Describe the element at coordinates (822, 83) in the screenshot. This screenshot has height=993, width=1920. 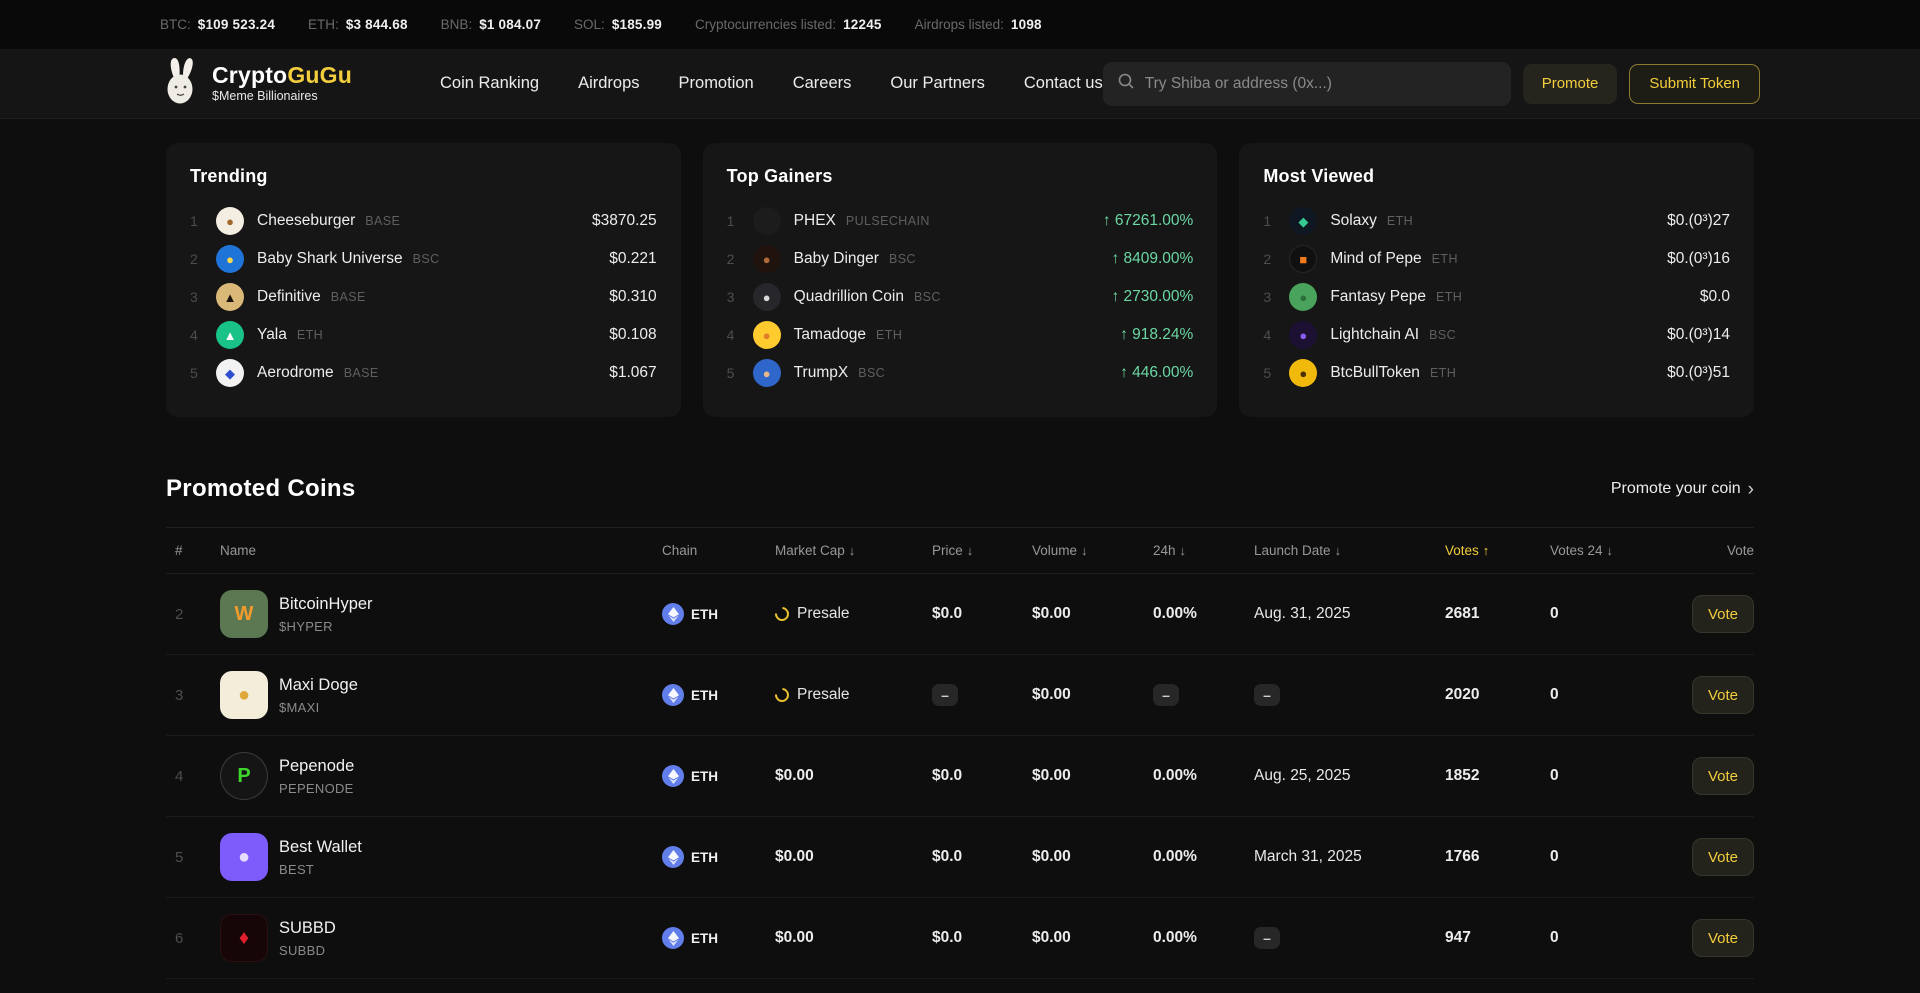
I see `nav-item-careers: Careers` at that location.